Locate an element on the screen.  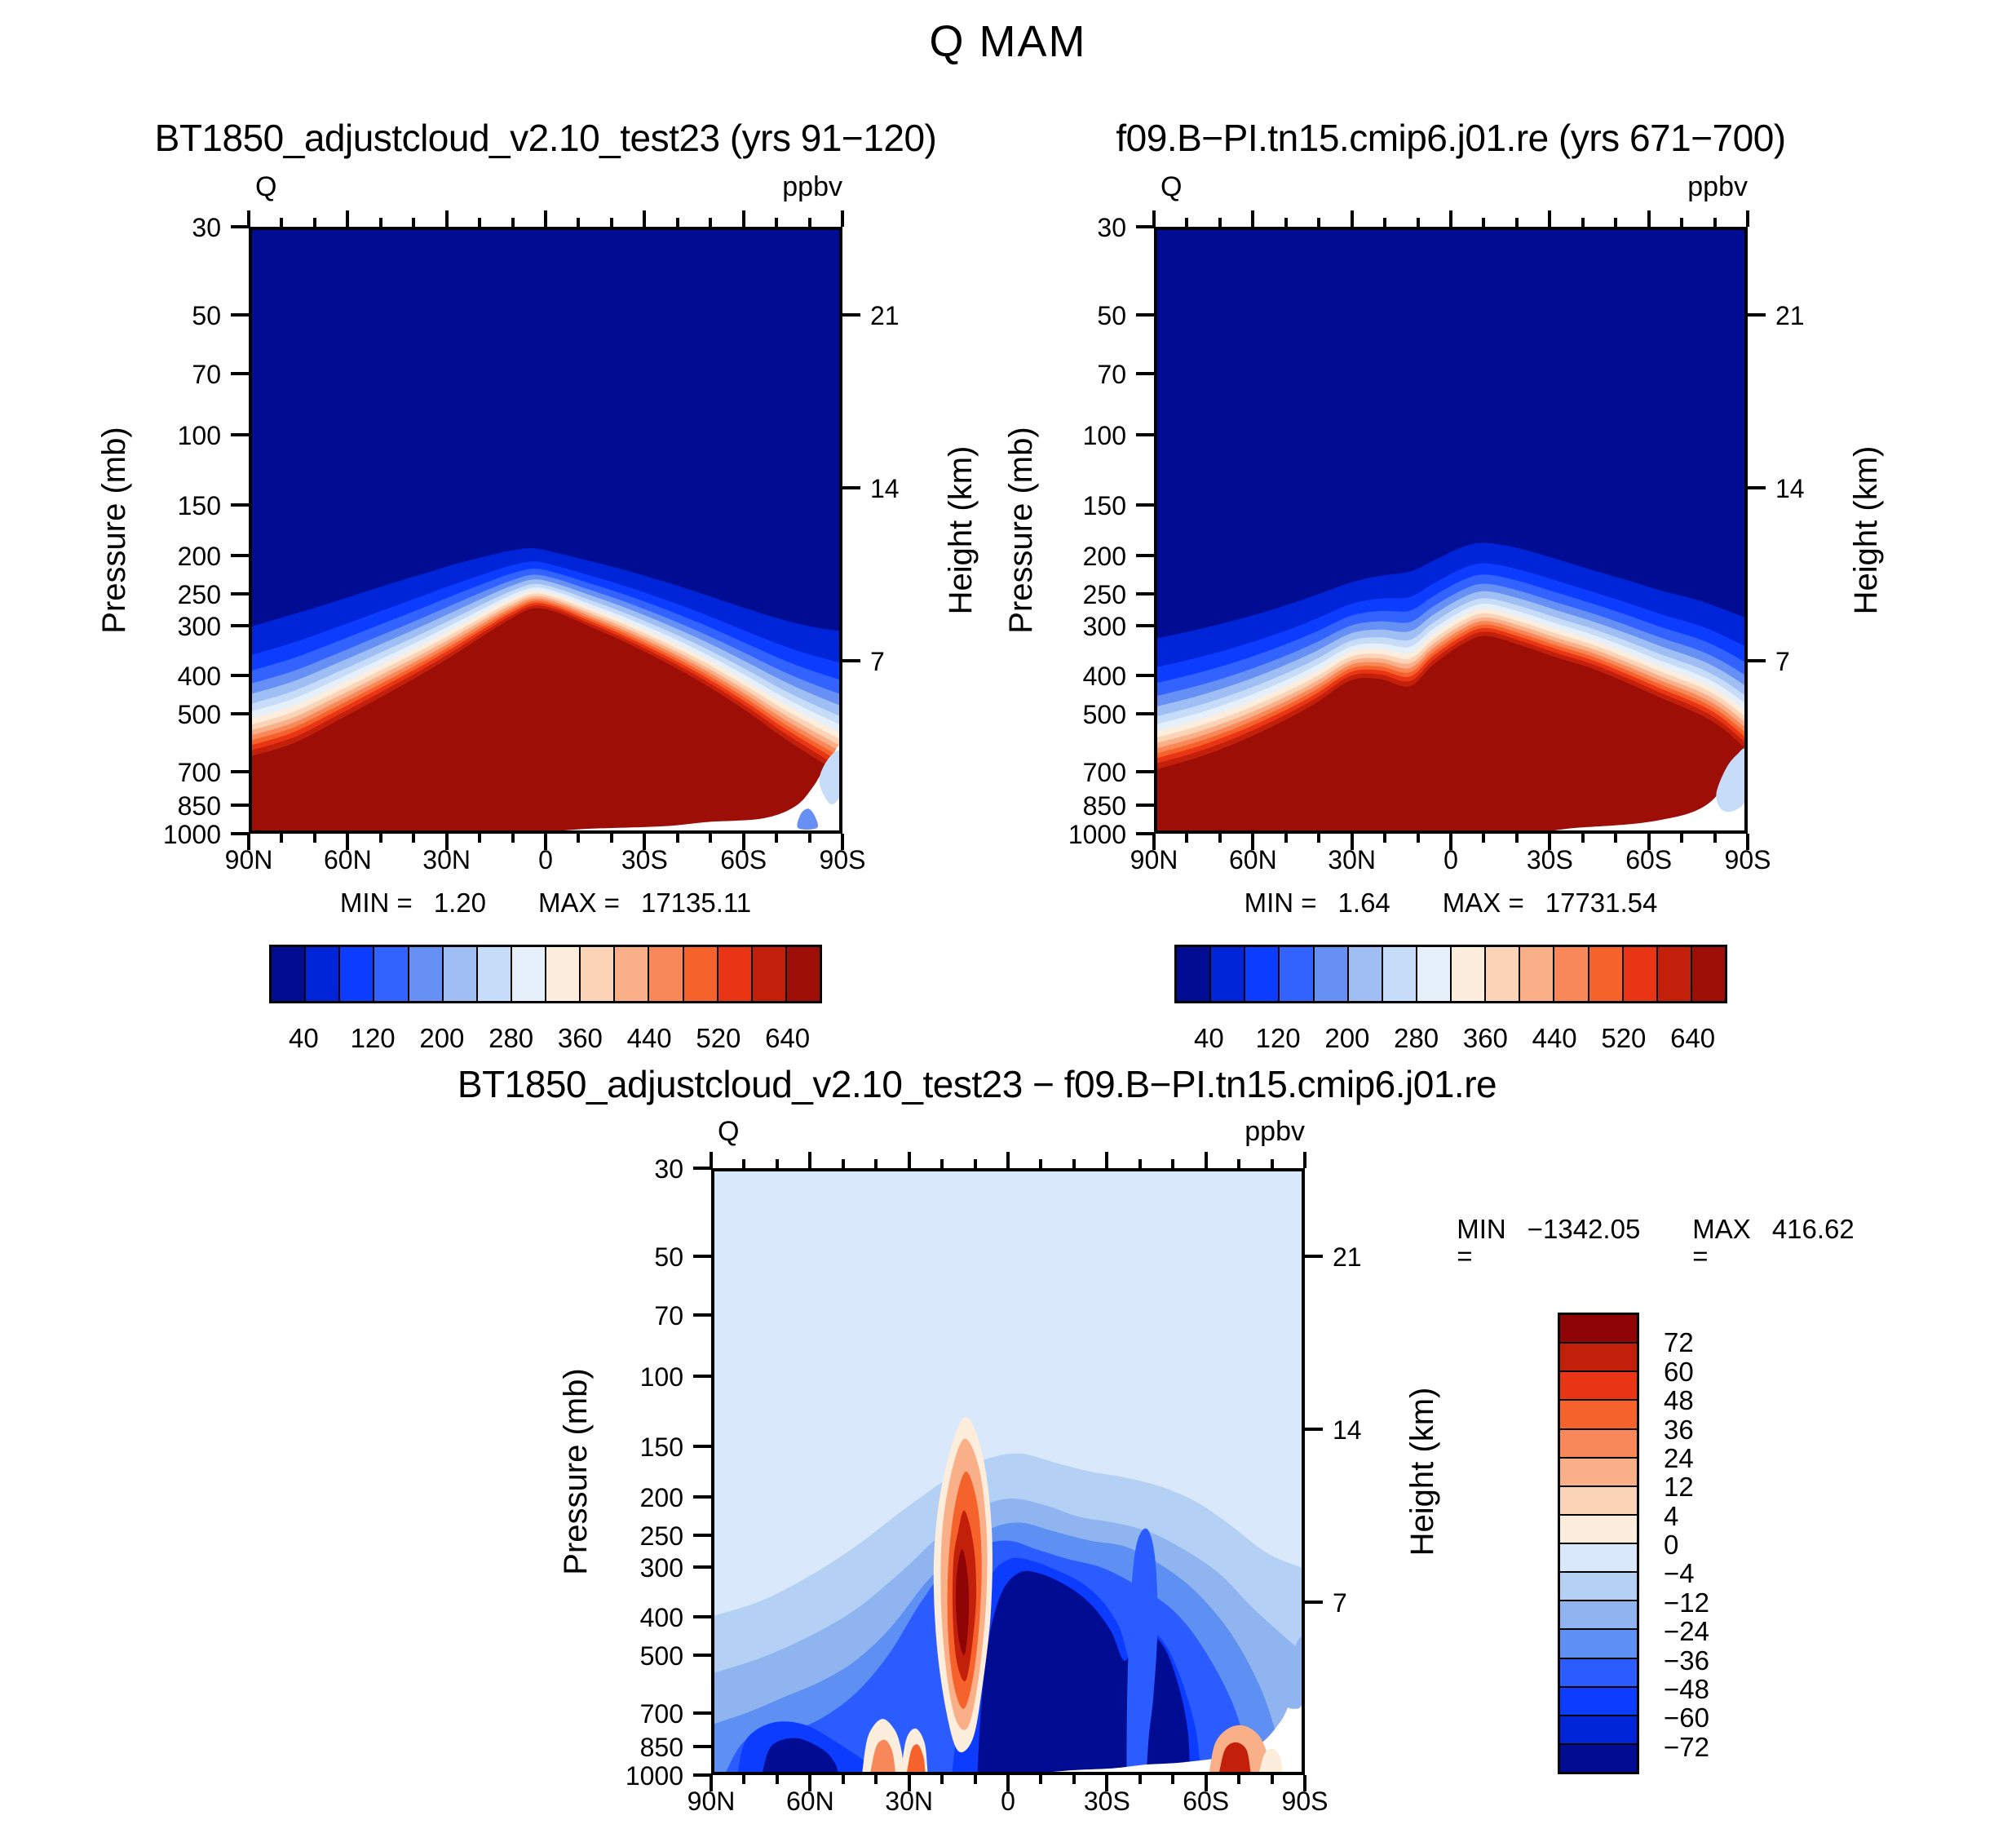
colorbar-label: 12 is located at coordinates (1679, 1488).